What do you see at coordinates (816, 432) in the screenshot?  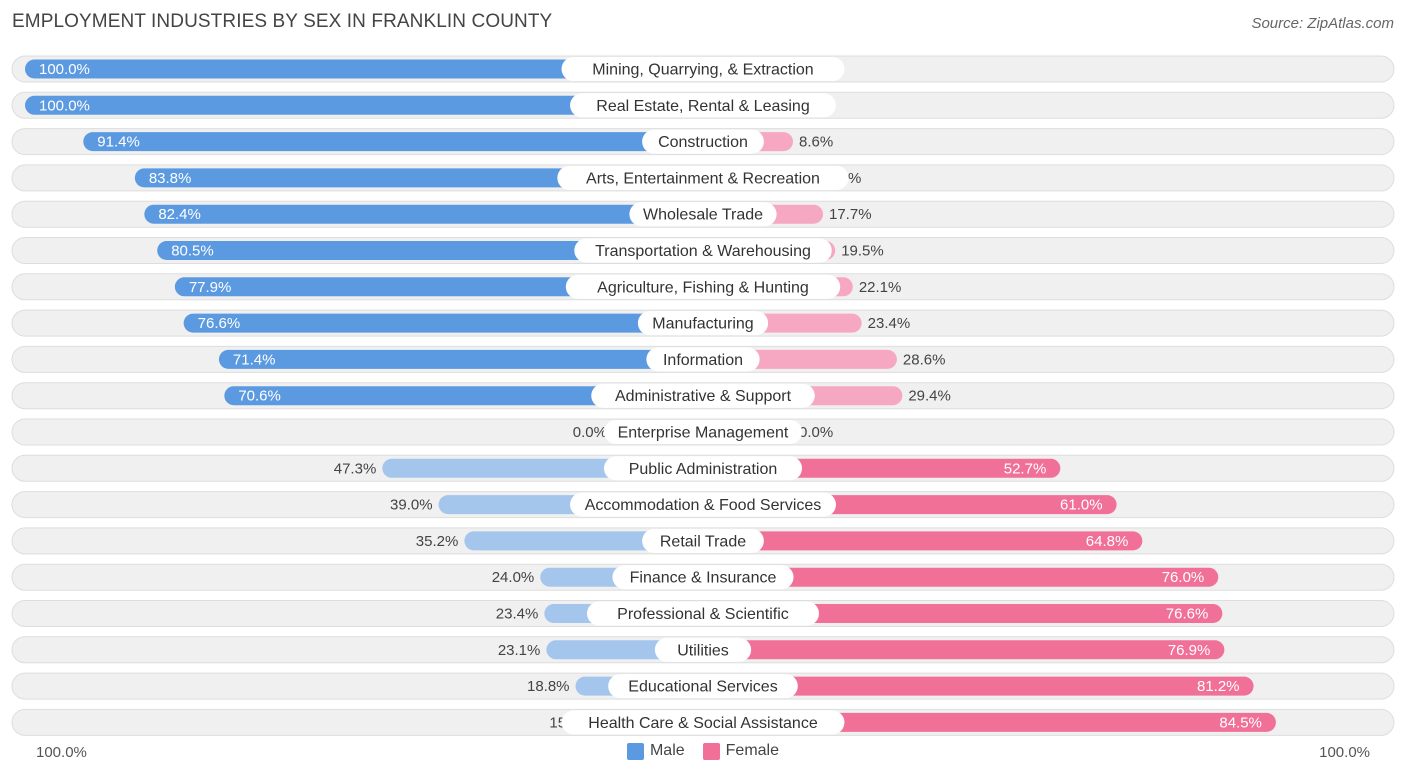 I see `value-label-female: 0.0%` at bounding box center [816, 432].